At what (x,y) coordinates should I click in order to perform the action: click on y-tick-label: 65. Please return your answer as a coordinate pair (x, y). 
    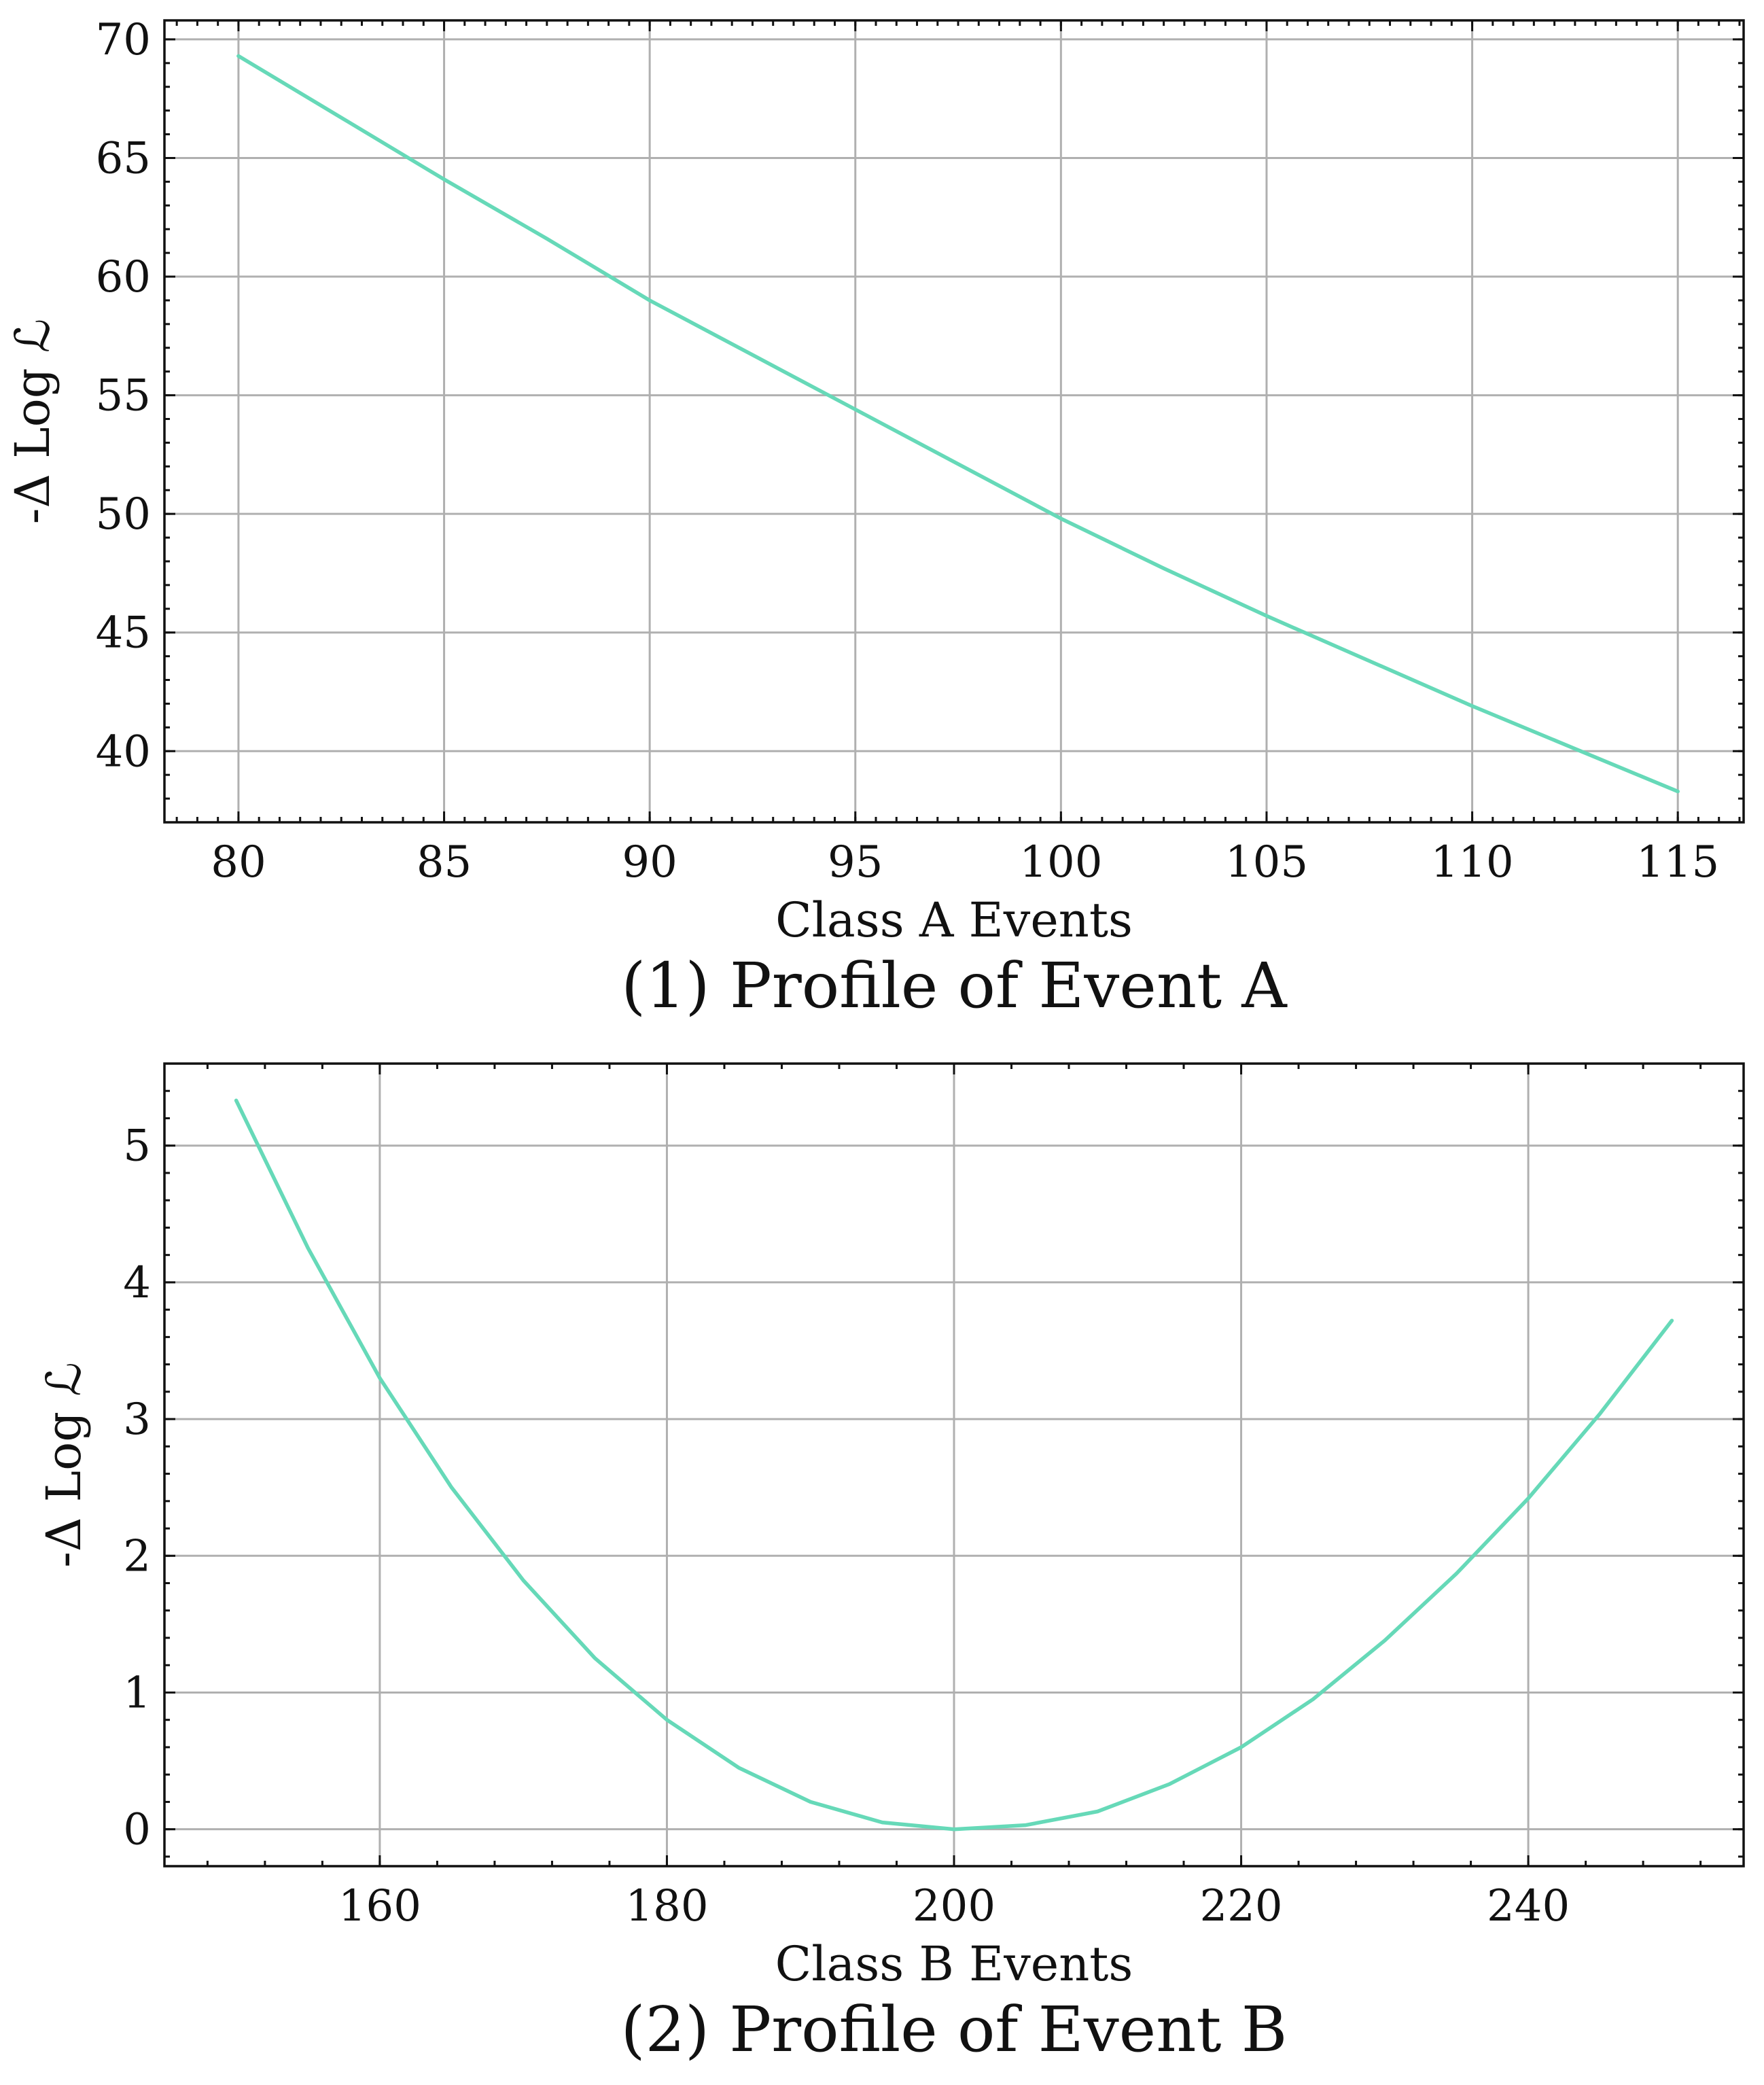
    Looking at the image, I should click on (123, 158).